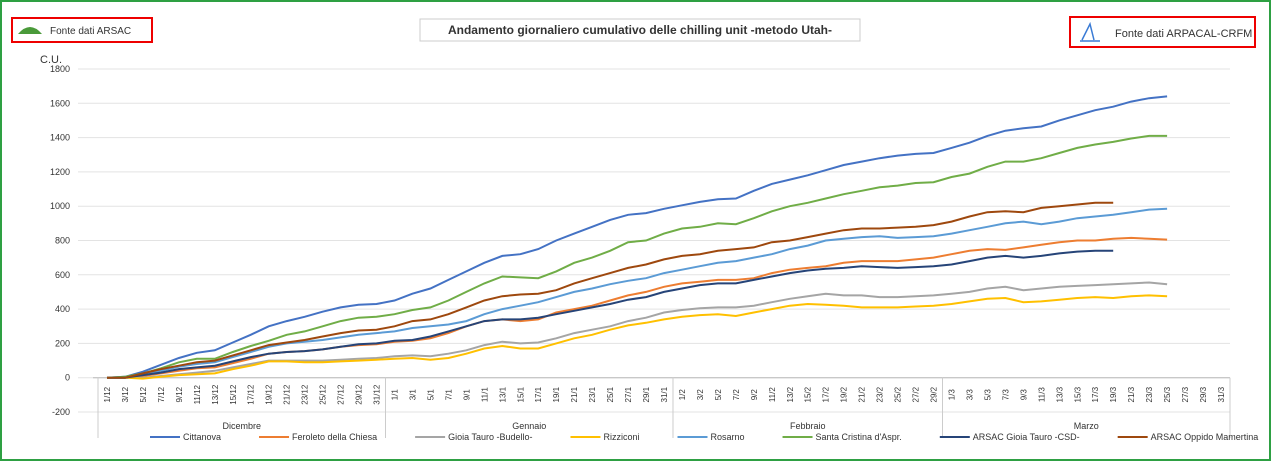 The image size is (1271, 466). What do you see at coordinates (1113, 394) in the screenshot?
I see `x-tick-label: 19/3` at bounding box center [1113, 394].